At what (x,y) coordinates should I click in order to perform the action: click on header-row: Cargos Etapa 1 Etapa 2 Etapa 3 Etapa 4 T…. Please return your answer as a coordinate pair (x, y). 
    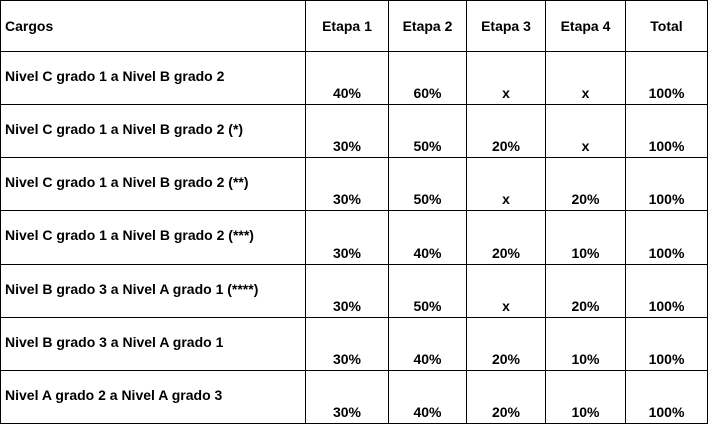
    Looking at the image, I should click on (354, 26).